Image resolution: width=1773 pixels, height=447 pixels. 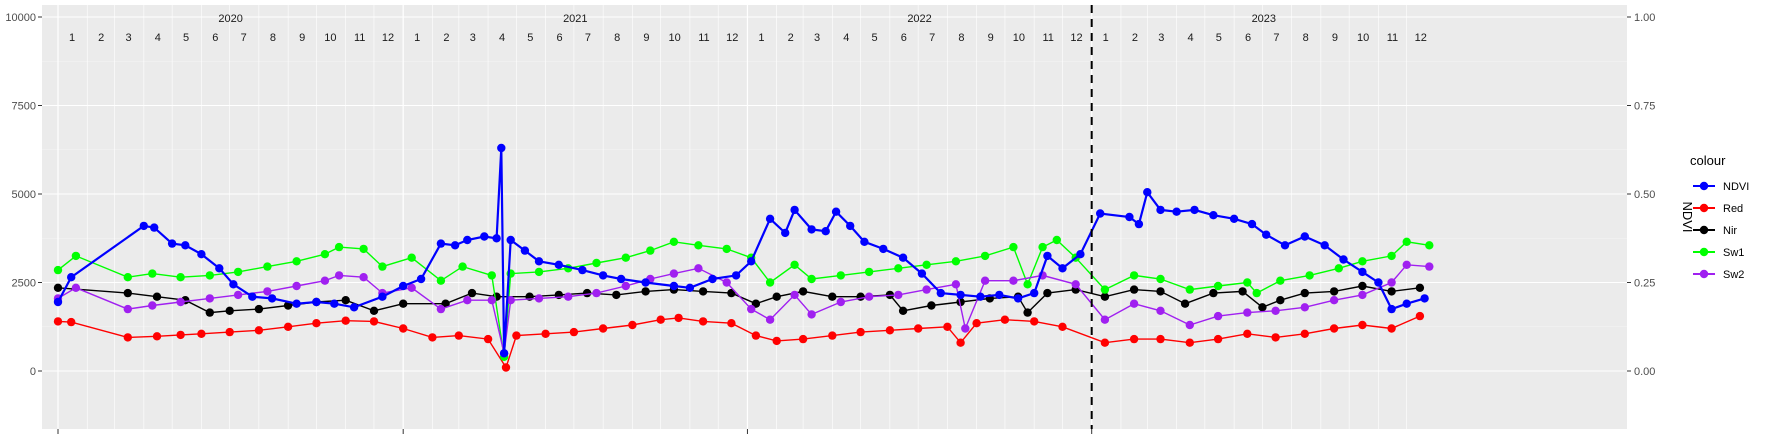 I want to click on year-label: 2022, so click(x=919, y=19).